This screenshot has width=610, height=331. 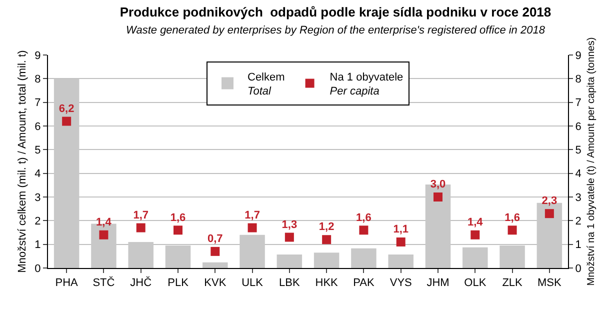 What do you see at coordinates (37, 80) in the screenshot?
I see `y-tick-label: 8` at bounding box center [37, 80].